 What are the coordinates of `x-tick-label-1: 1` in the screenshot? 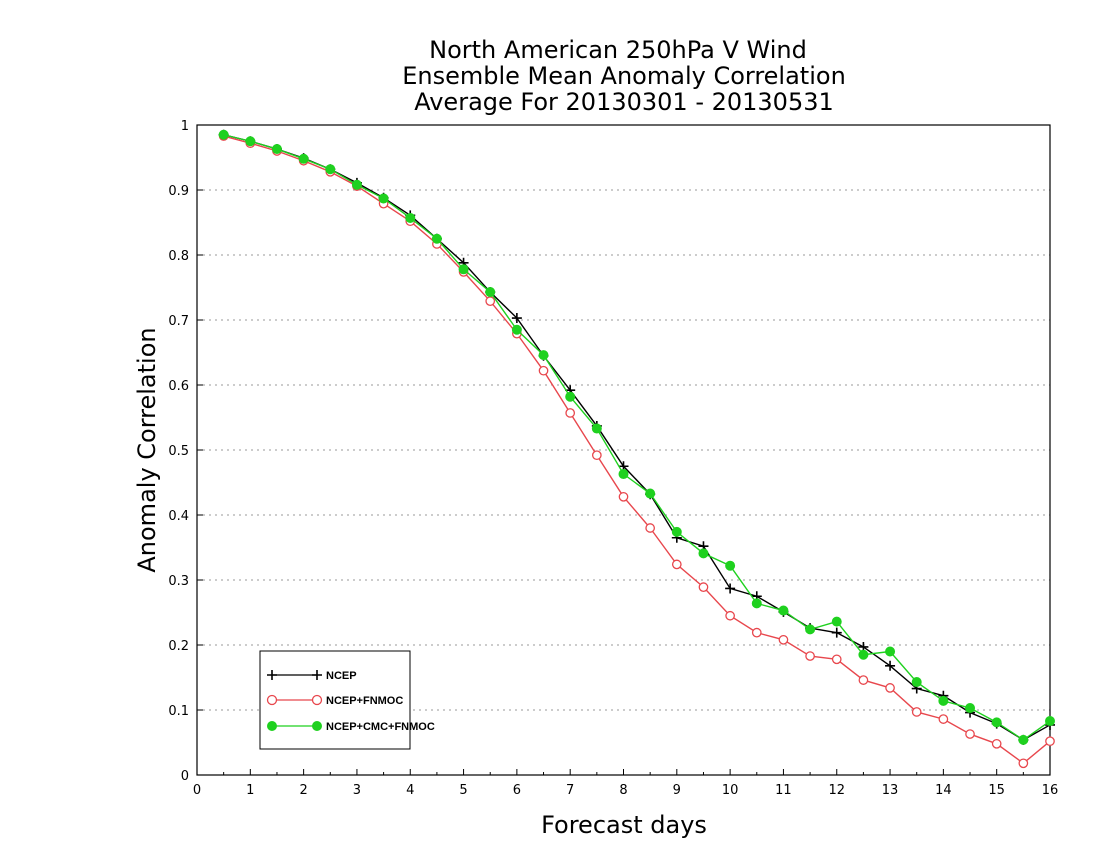 It's located at (250, 790).